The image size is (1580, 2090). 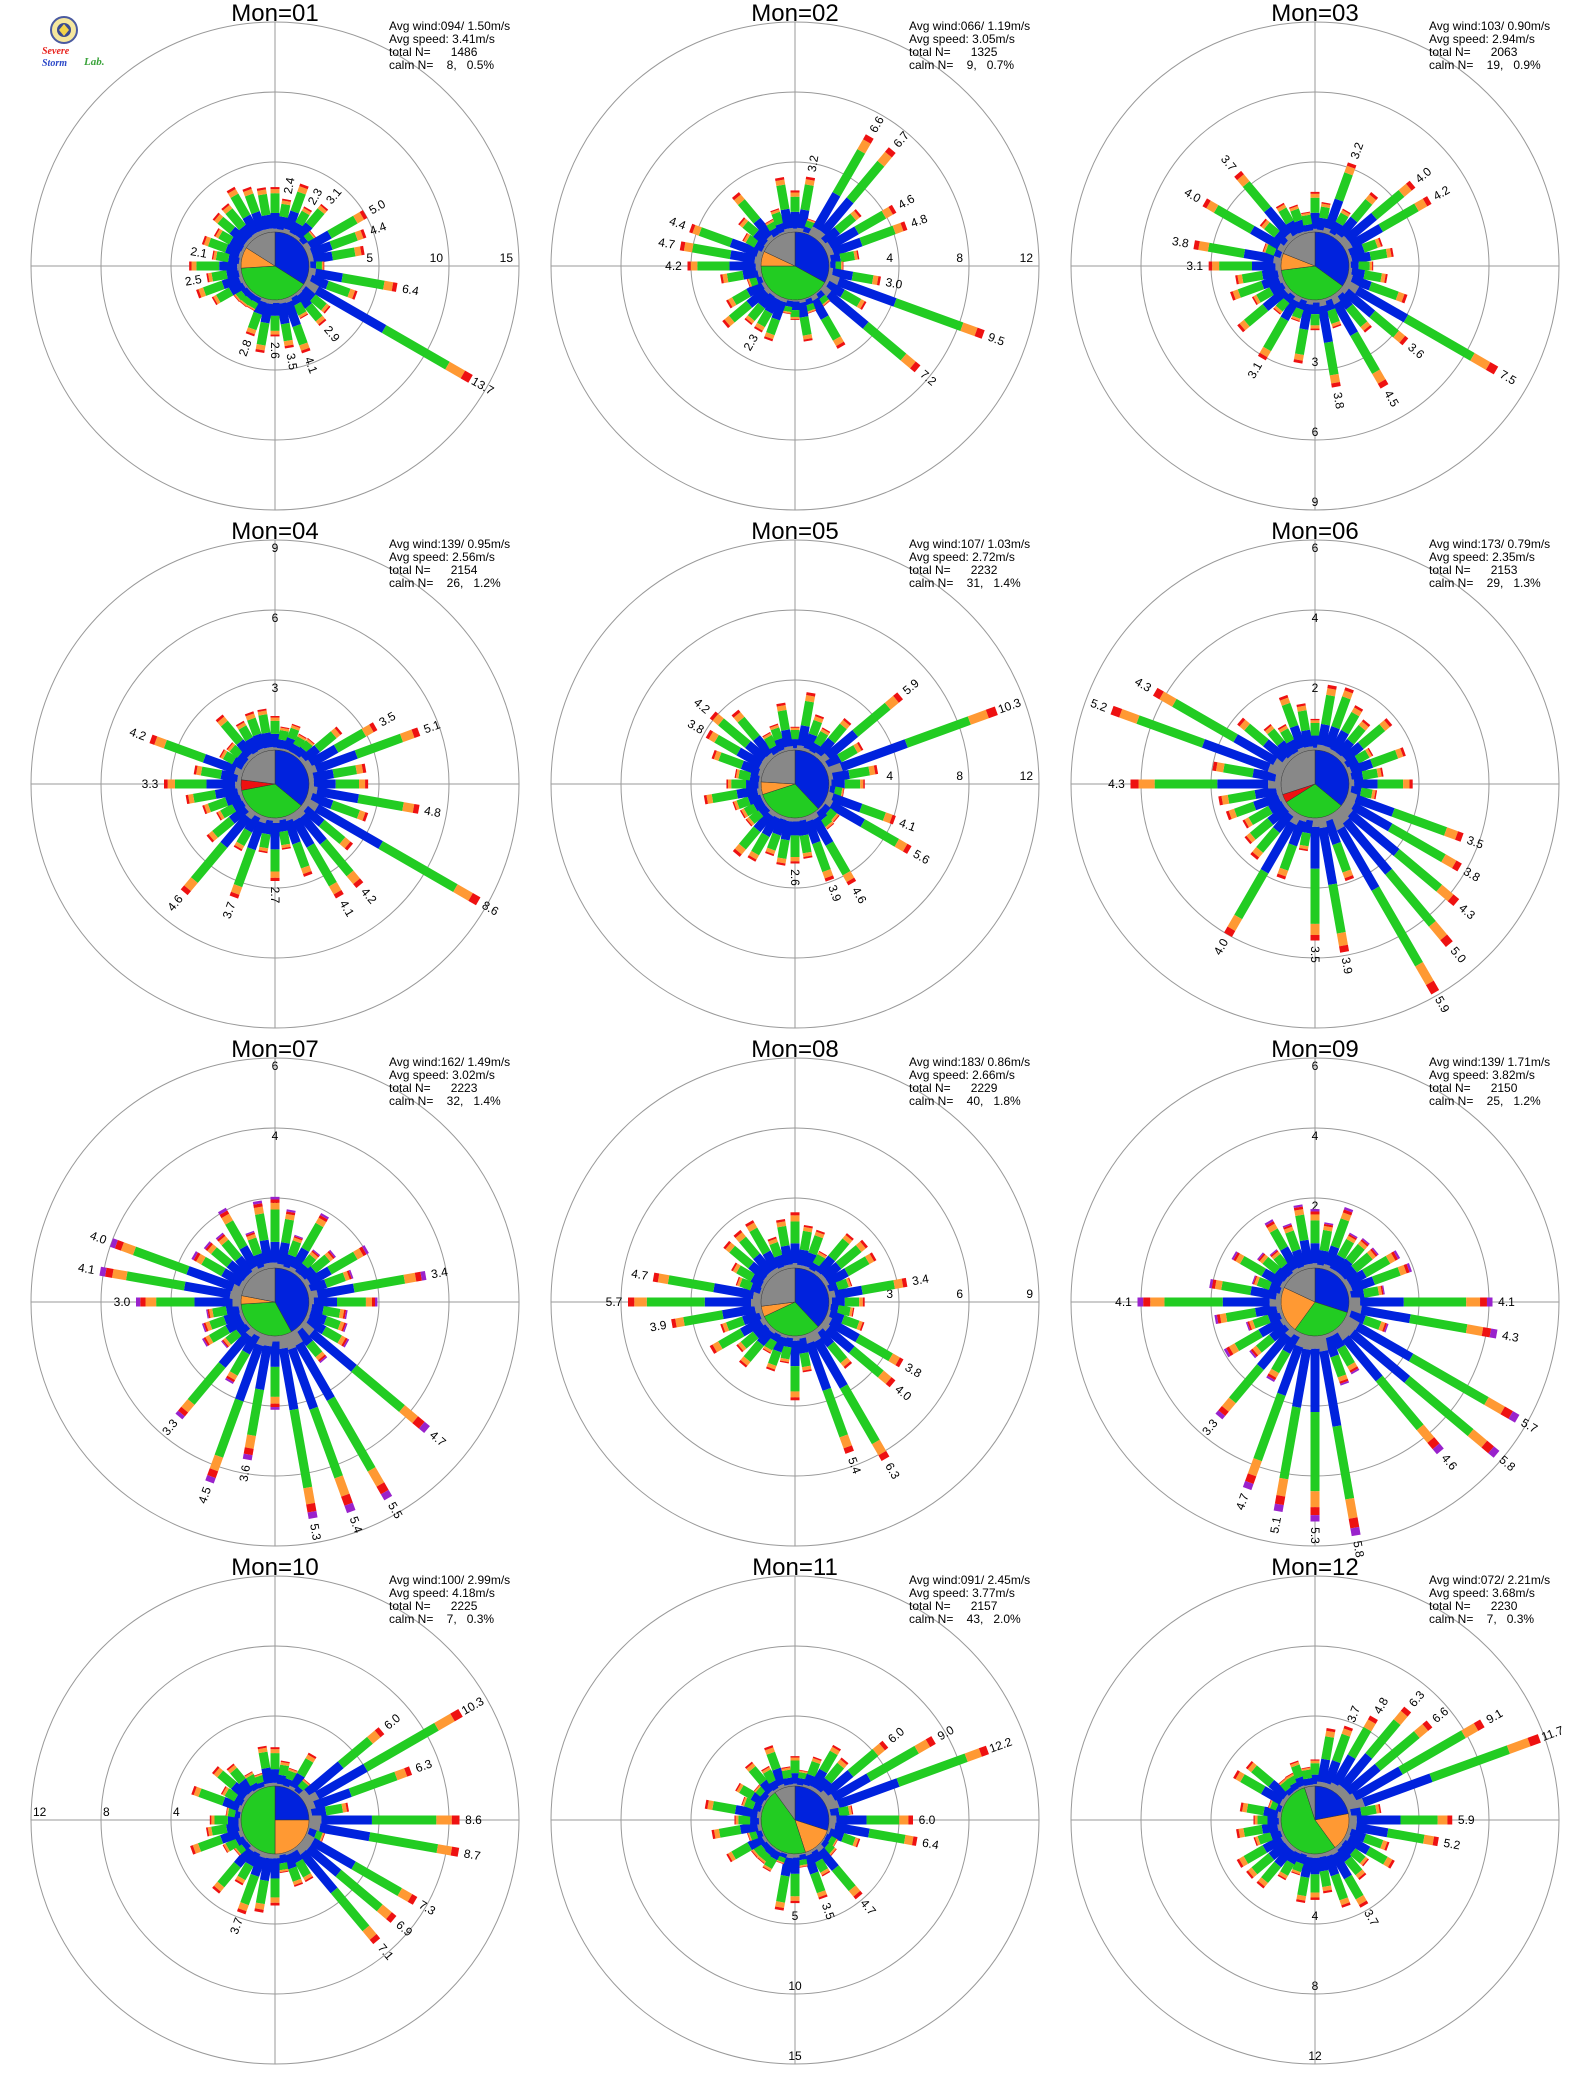 I want to click on speed-class-pie-slice, so click(x=793, y=283).